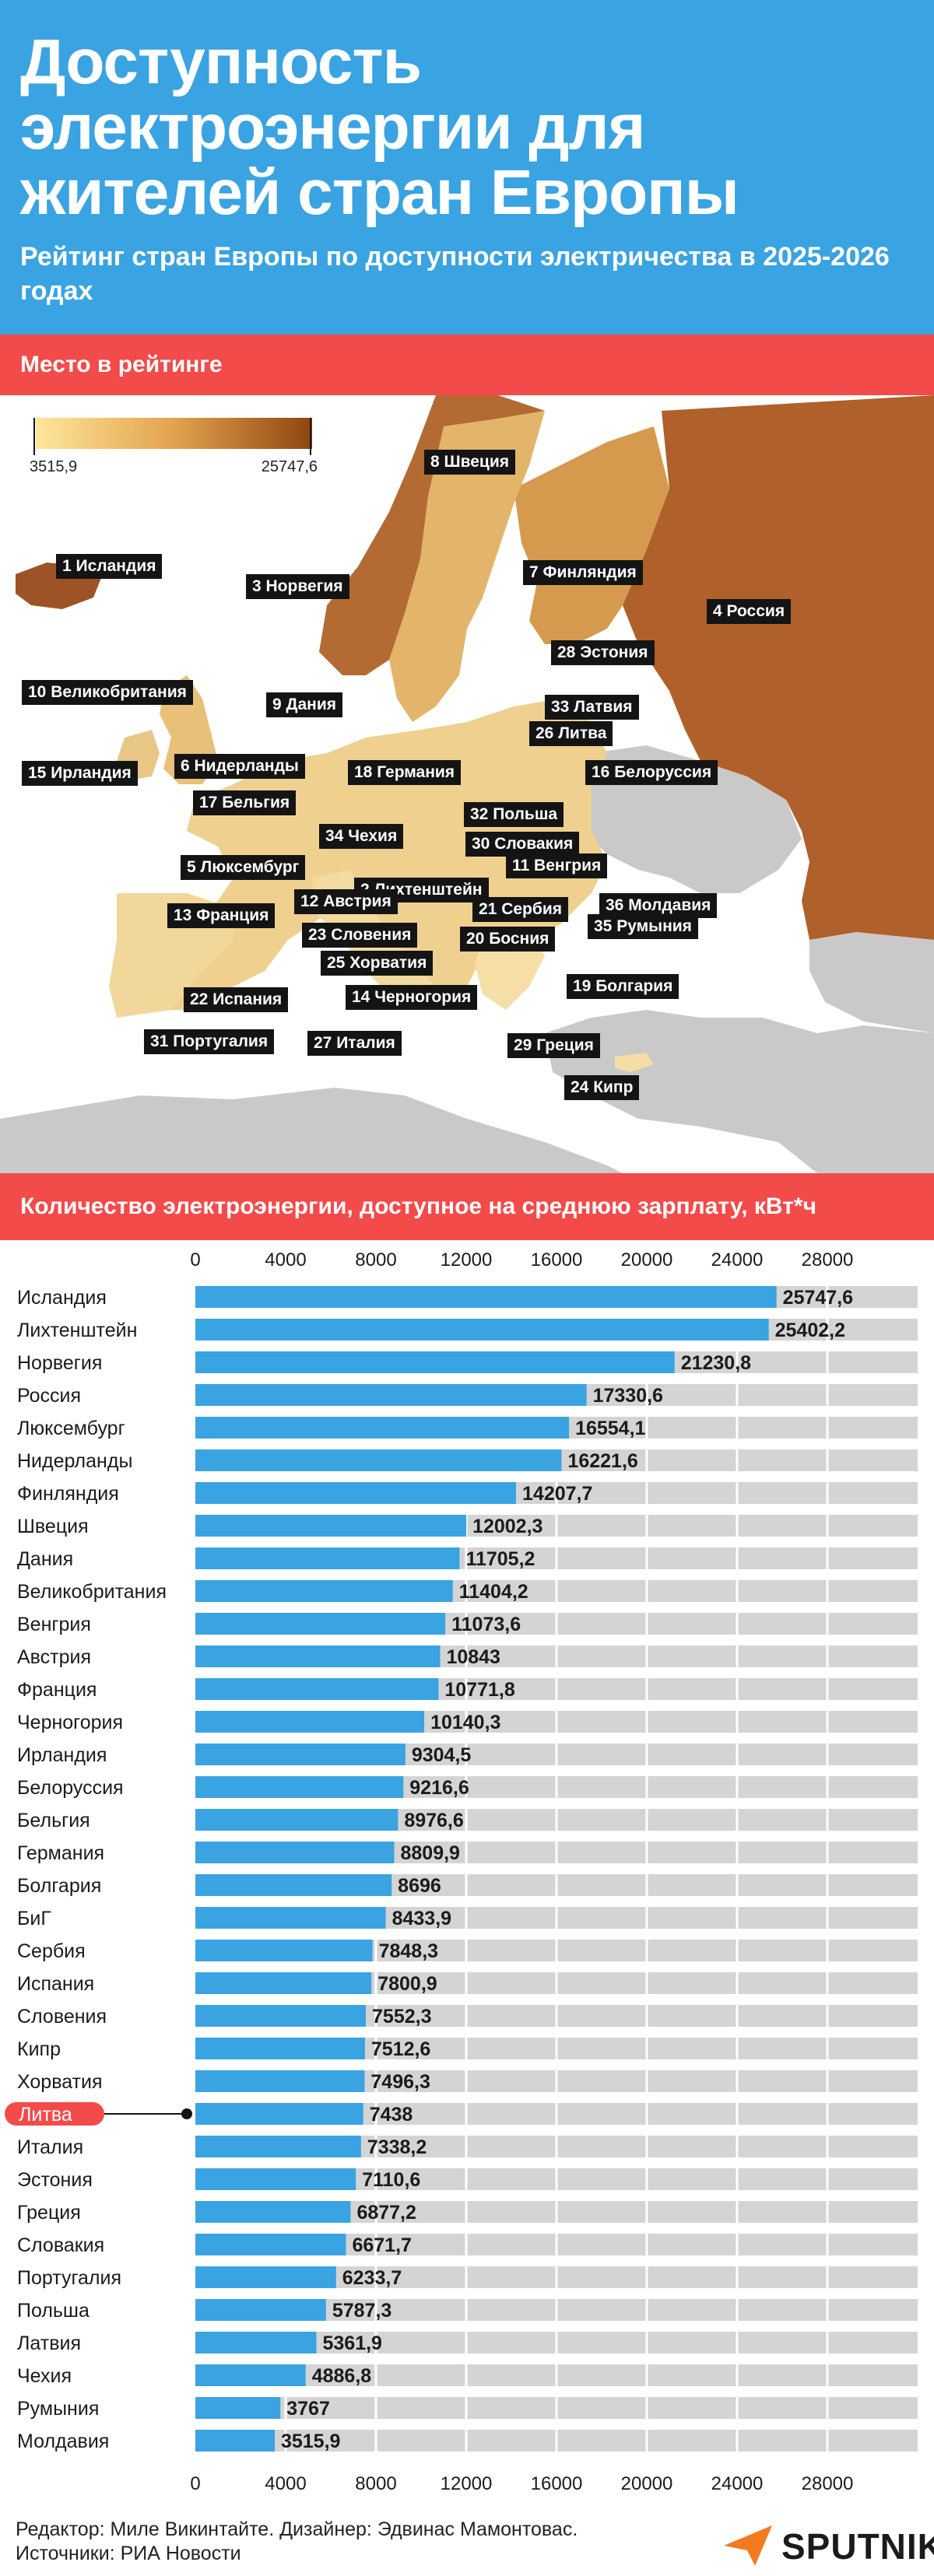 The image size is (934, 2576). I want to click on map-label-6: 6 Нидерланды, so click(239, 766).